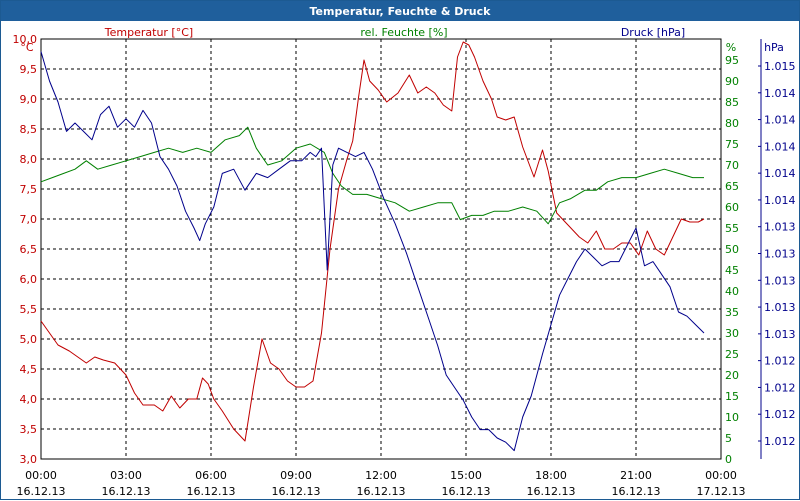  I want to click on legend-temperature: Temperatur [°C], so click(148, 32).